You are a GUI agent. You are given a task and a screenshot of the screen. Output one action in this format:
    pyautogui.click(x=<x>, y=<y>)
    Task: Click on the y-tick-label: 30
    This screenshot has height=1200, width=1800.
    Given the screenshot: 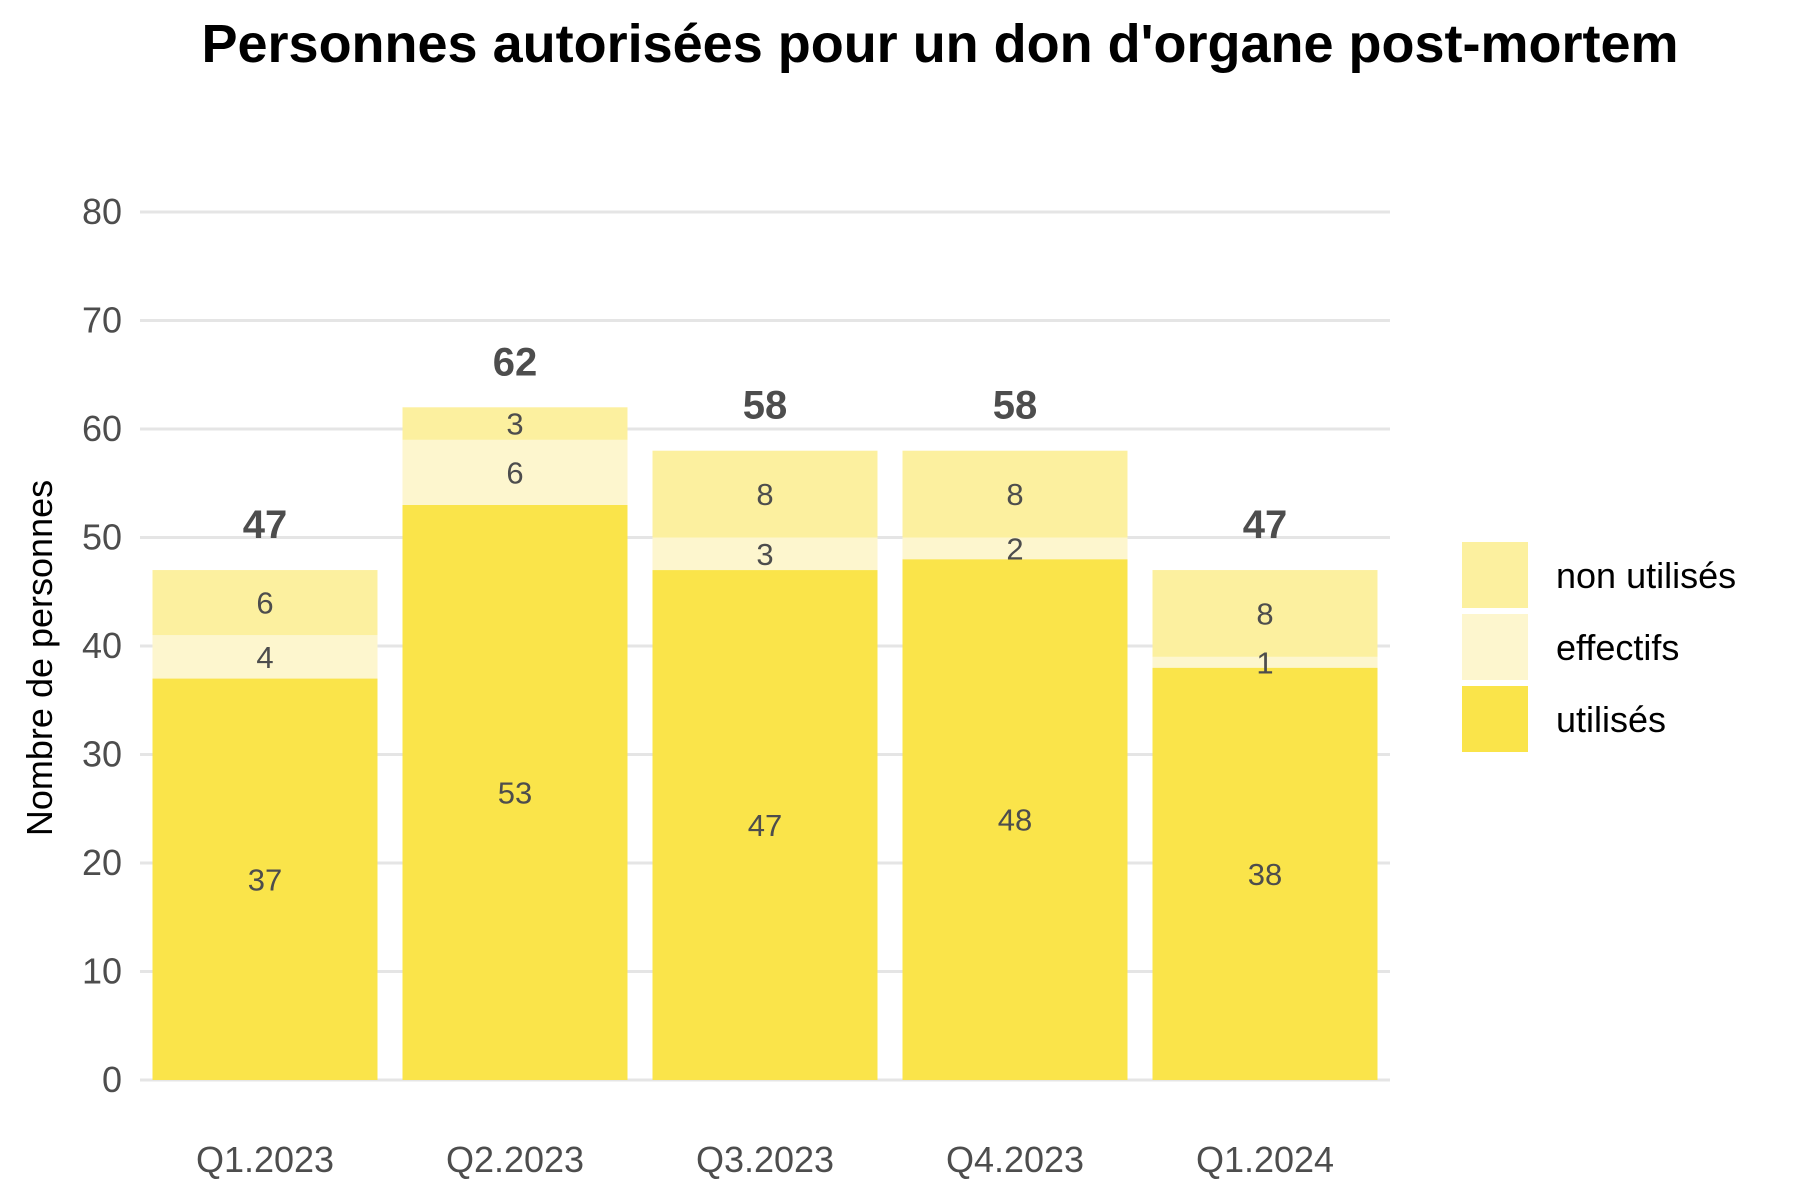 What is the action you would take?
    pyautogui.click(x=102, y=754)
    